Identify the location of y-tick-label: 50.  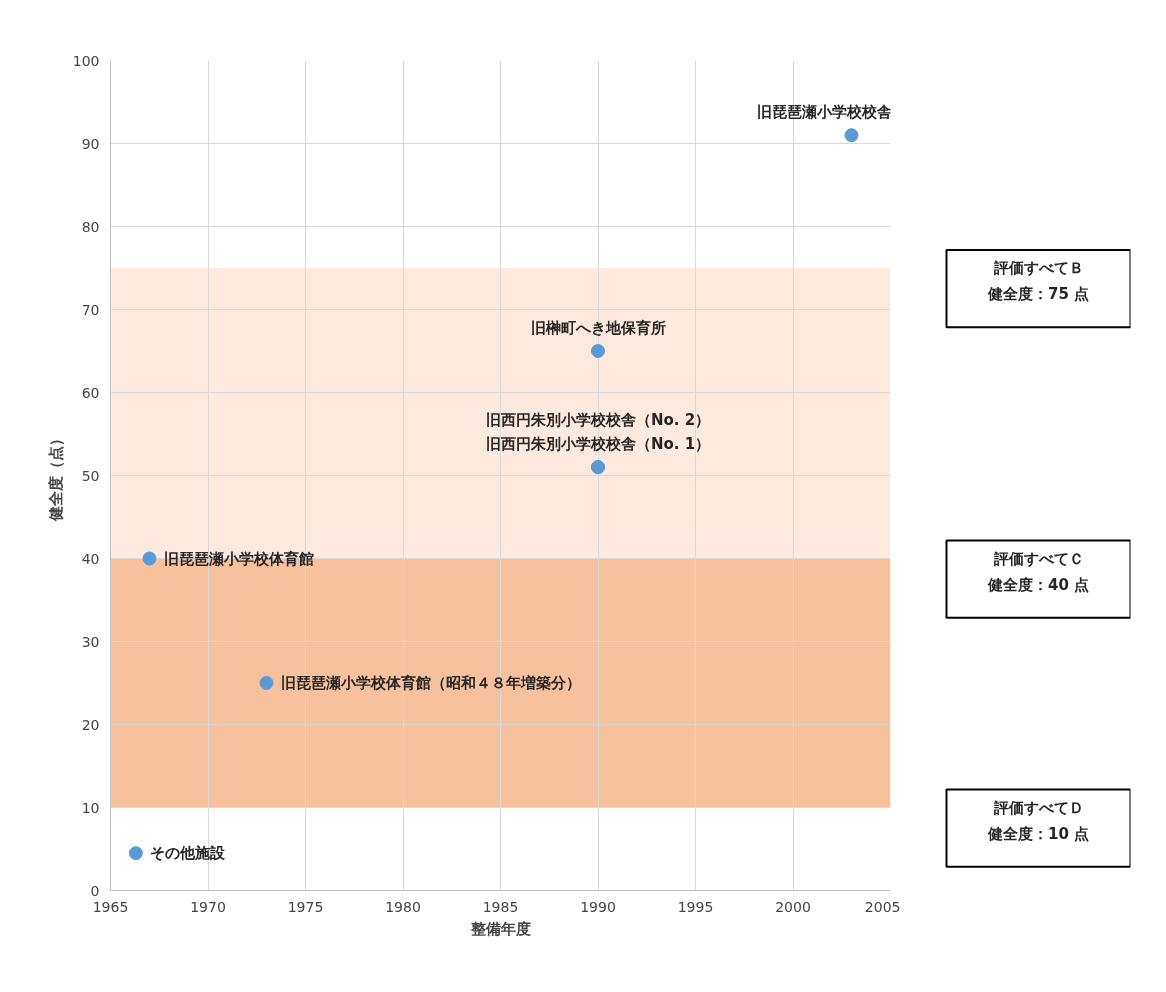
(90, 475).